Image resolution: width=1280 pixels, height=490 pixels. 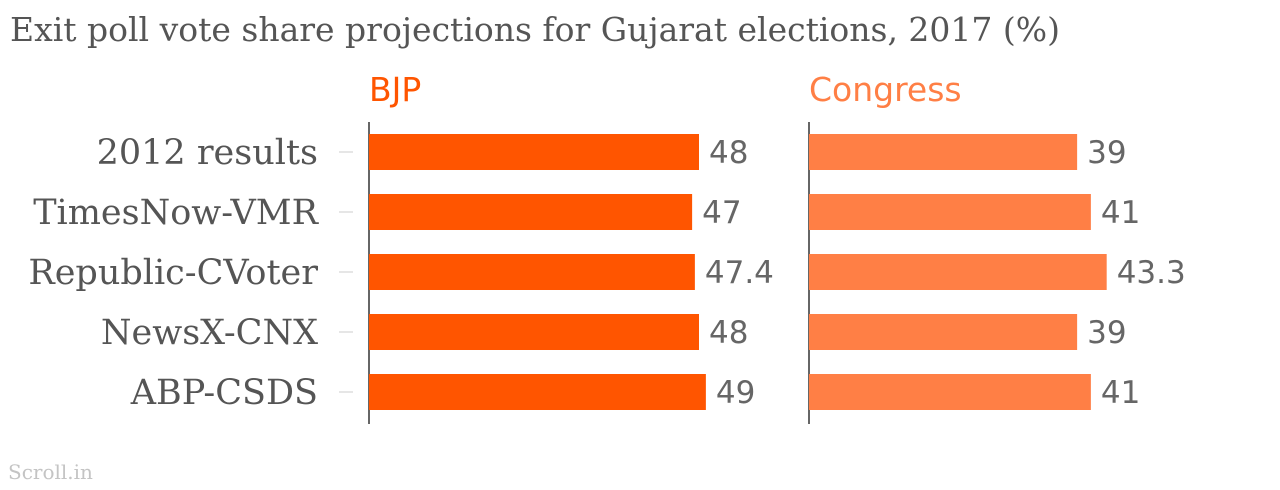 I want to click on category-label: TimesNow-VMR, so click(x=176, y=213).